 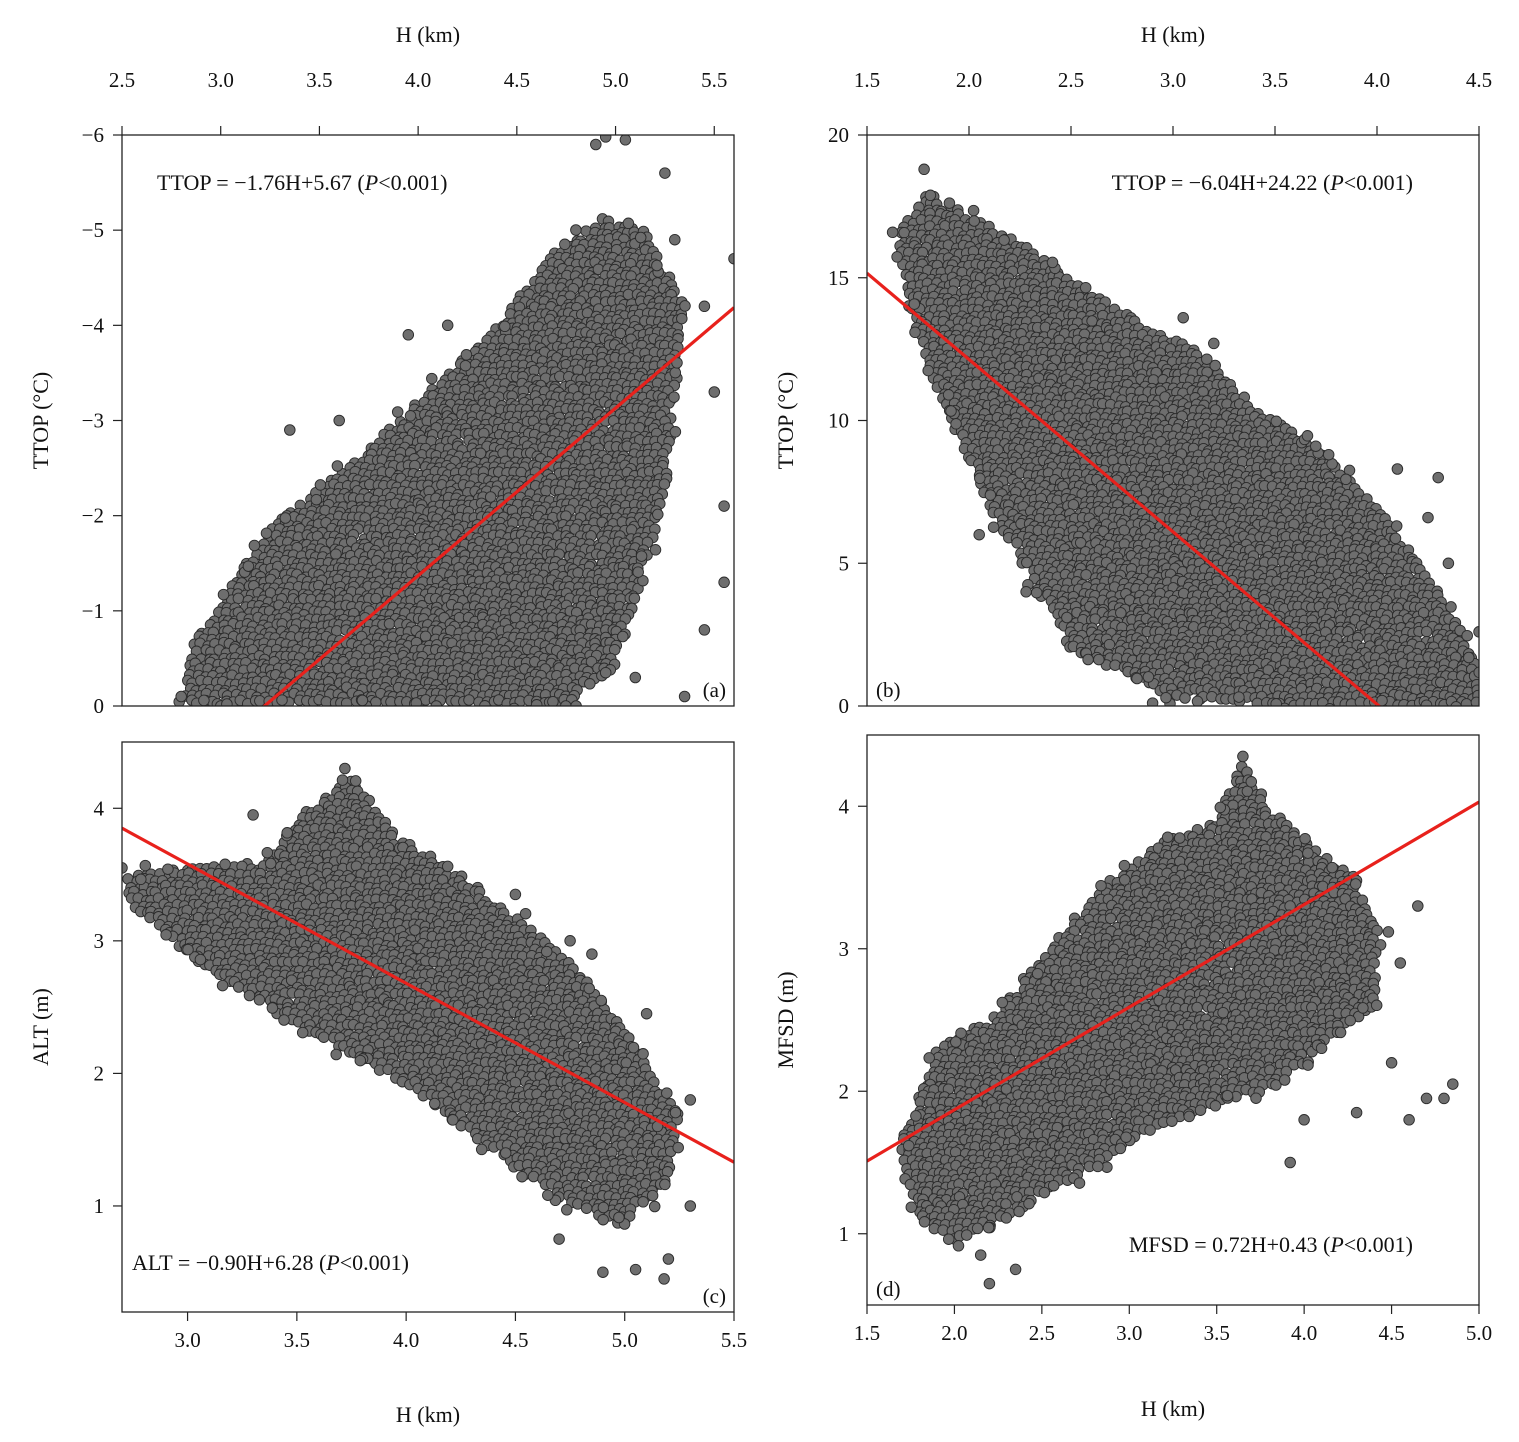 What do you see at coordinates (93, 421) in the screenshot?
I see `y-tick-label: −3` at bounding box center [93, 421].